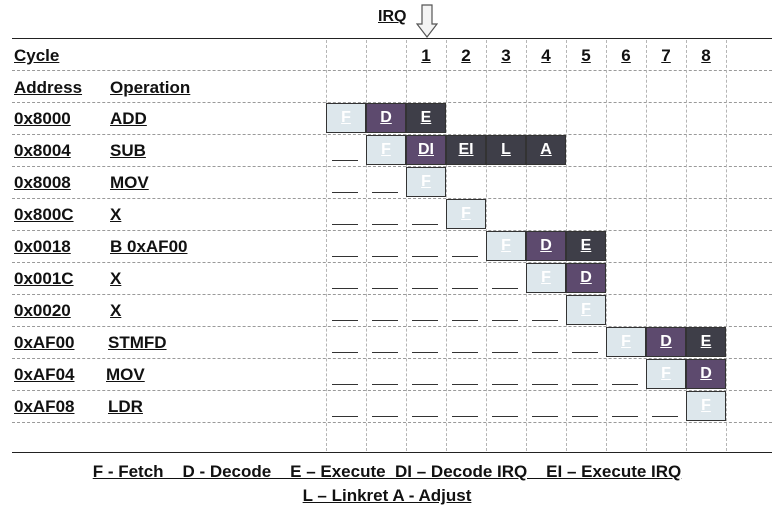 The height and width of the screenshot is (517, 774). I want to click on row-operation: B 0xAF00, so click(149, 246).